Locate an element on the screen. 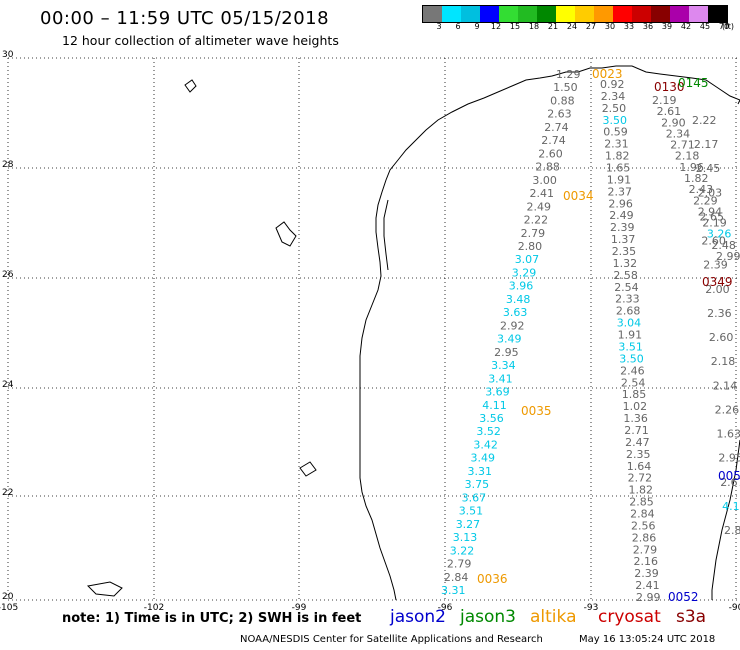 This screenshot has height=650, width=740. swh-value: 4.13 is located at coordinates (731, 506).